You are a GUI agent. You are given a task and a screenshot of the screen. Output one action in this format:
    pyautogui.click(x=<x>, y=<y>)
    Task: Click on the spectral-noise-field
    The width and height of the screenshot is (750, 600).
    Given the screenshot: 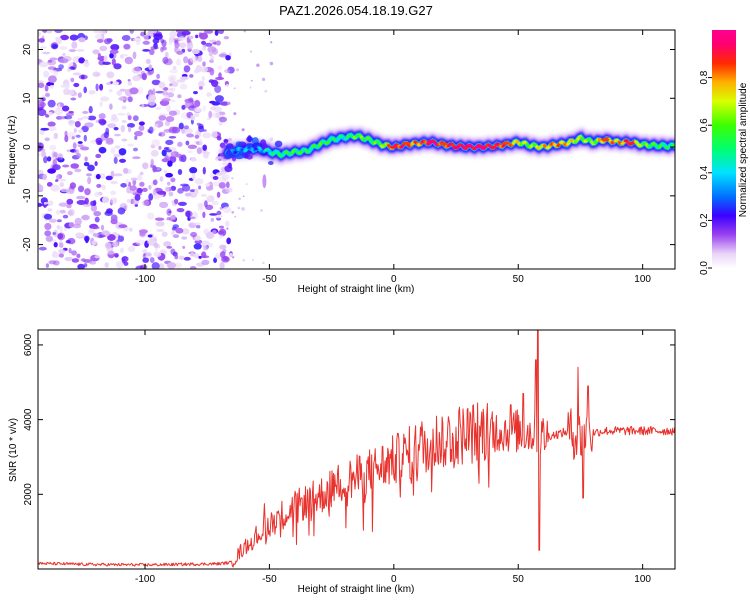 What is the action you would take?
    pyautogui.click(x=156, y=149)
    